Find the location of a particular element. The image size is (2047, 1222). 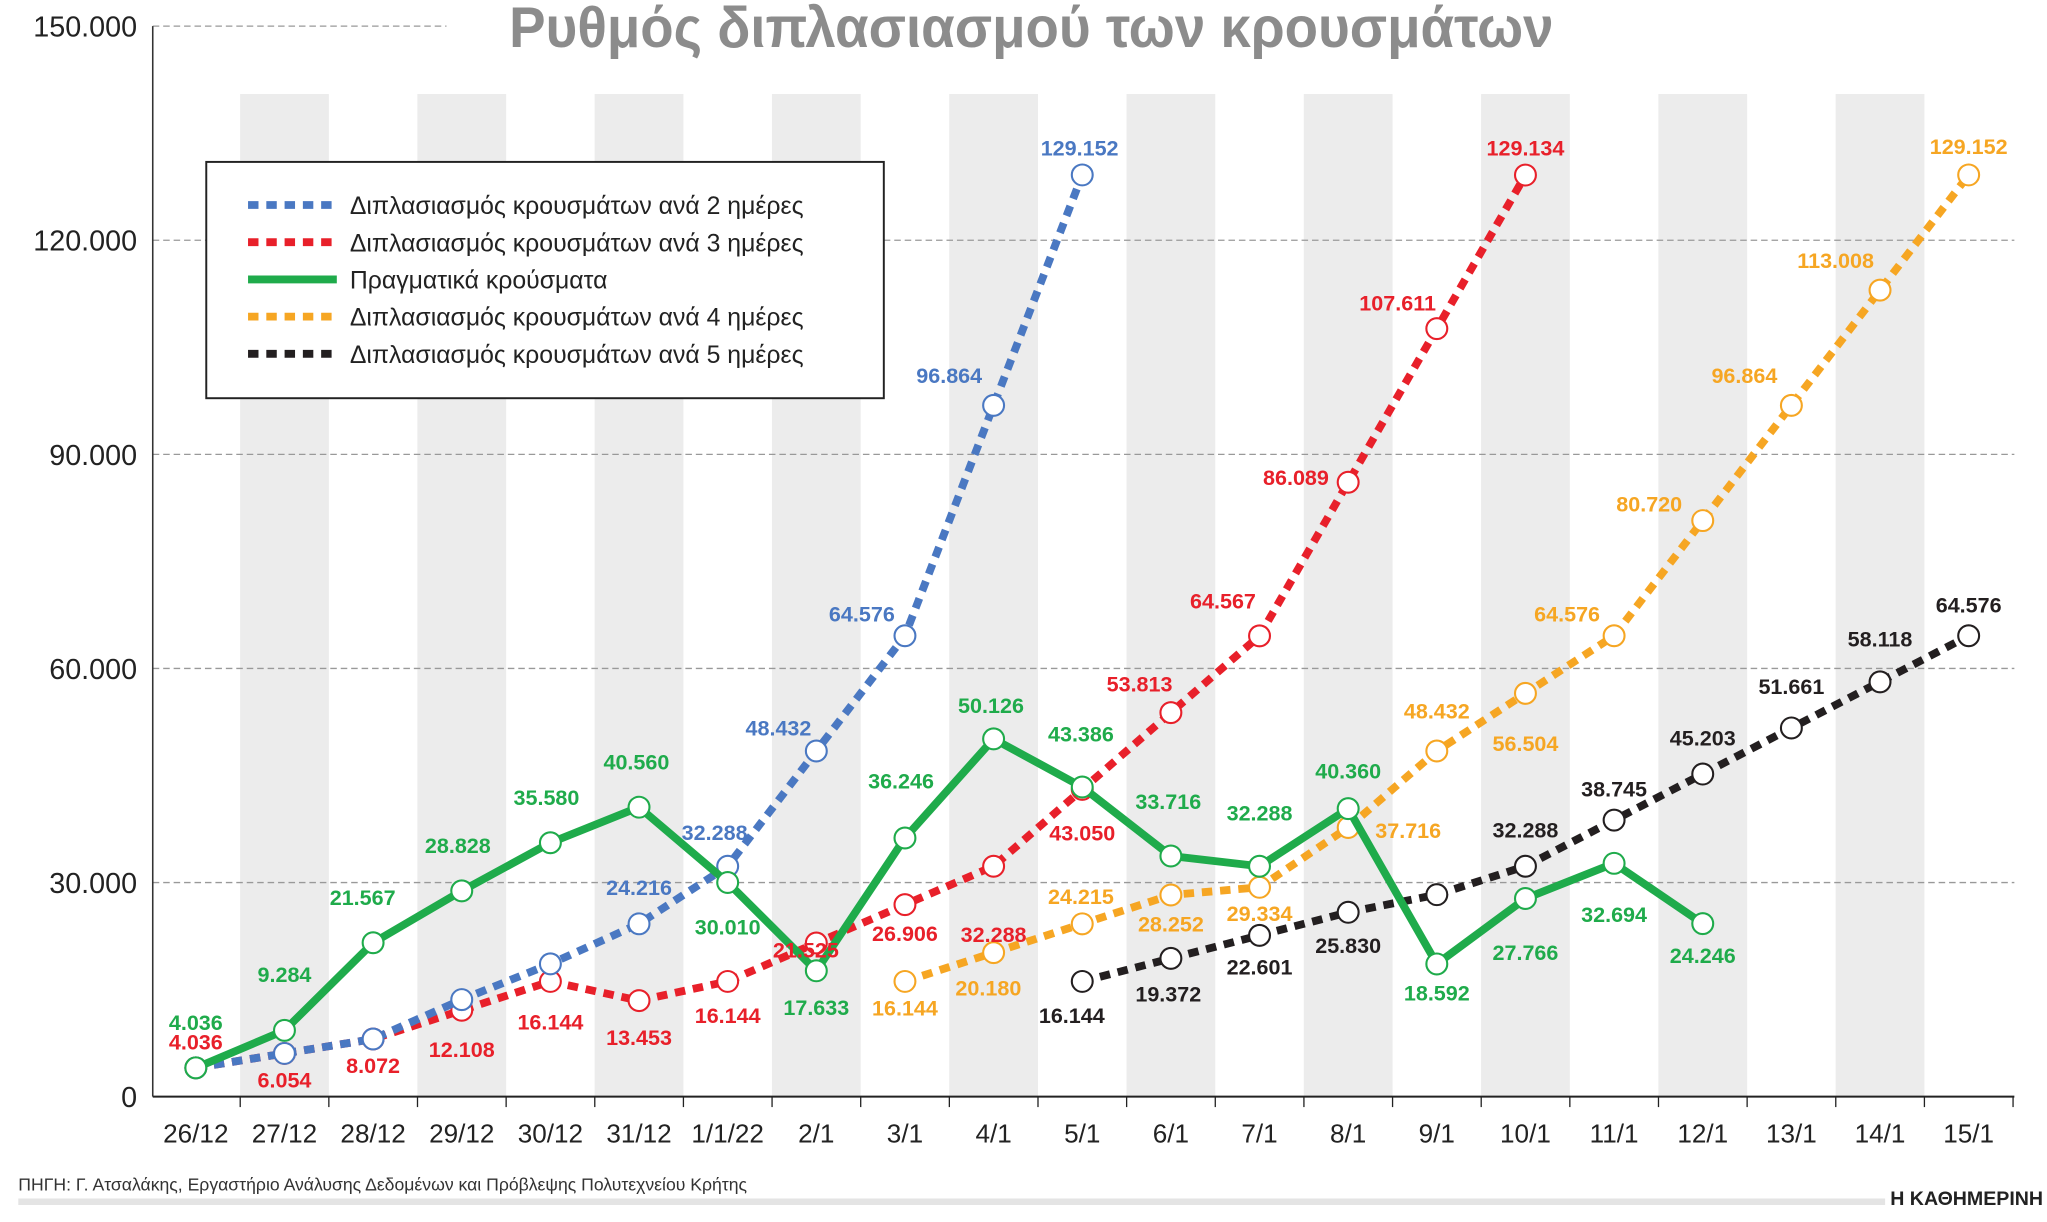

y-tick-label: 150.000 is located at coordinates (85, 28).